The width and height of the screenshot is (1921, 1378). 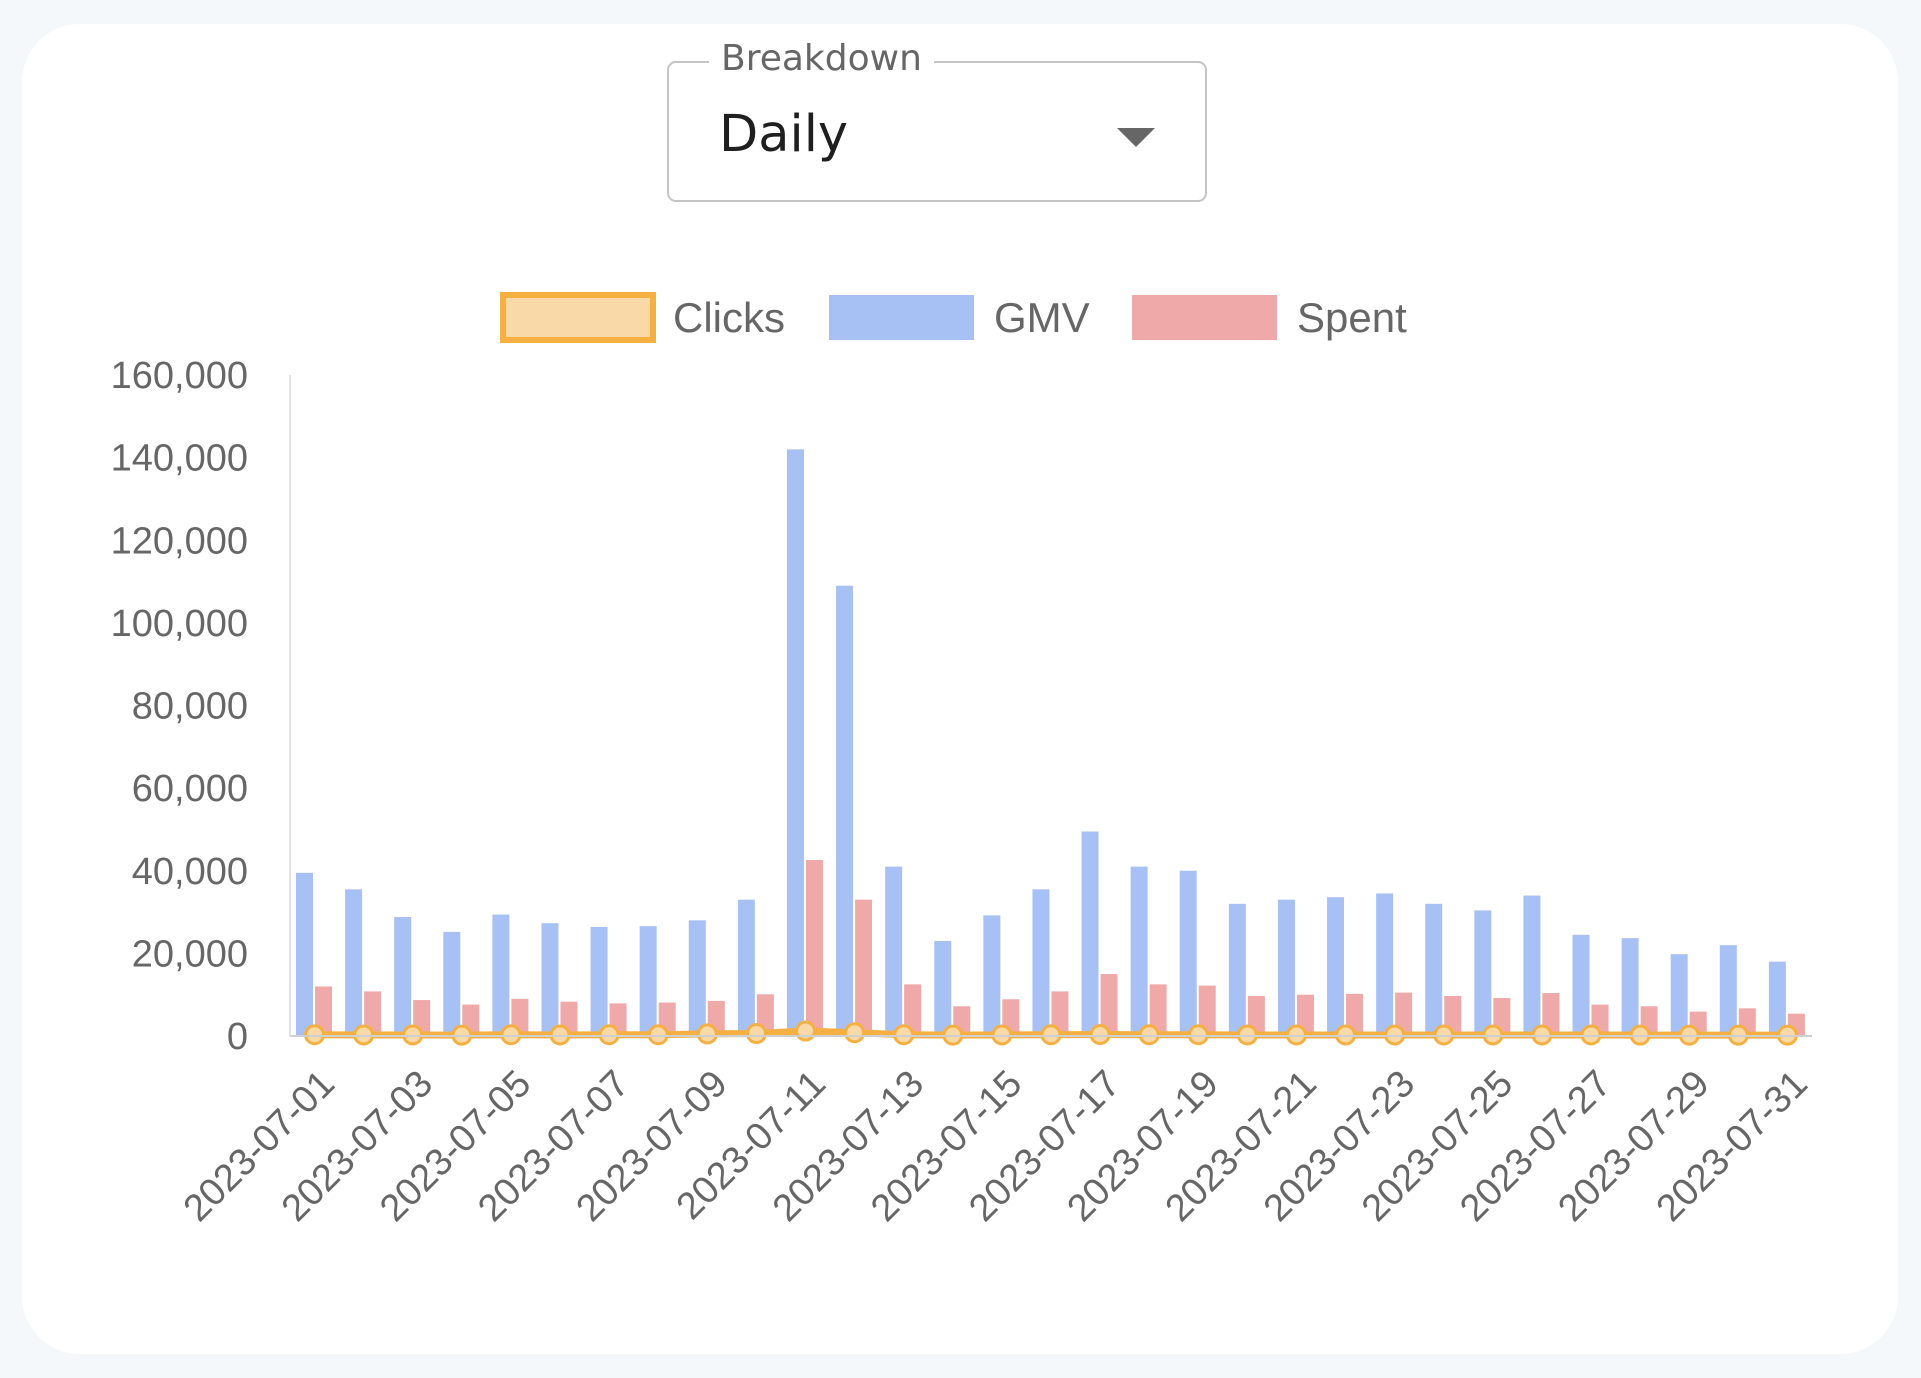 I want to click on y-tick-label: 100,000, so click(x=179, y=624).